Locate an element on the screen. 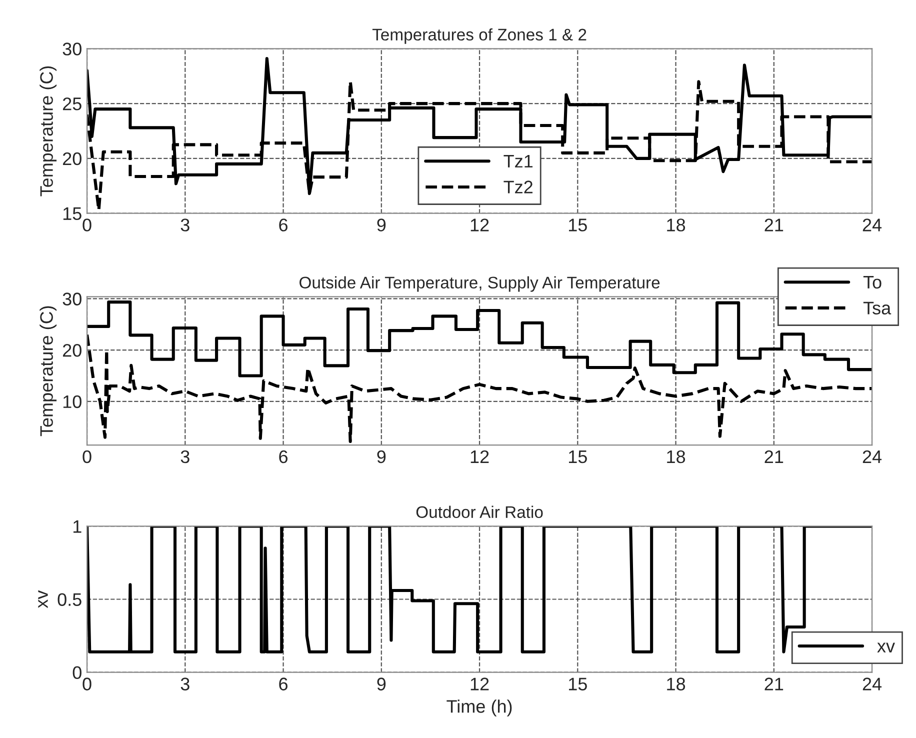  chart-title: Temperatures of Zones 1 & 2 is located at coordinates (479, 36).